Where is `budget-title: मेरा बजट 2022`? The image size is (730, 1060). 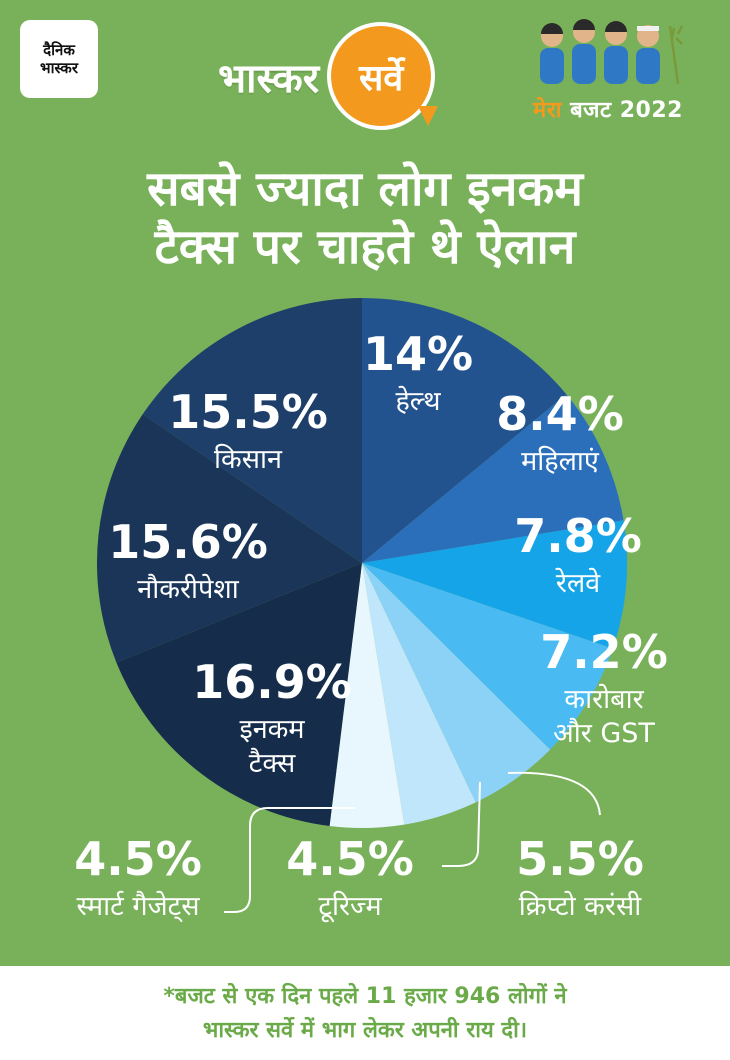
budget-title: मेरा बजट 2022 is located at coordinates (608, 109).